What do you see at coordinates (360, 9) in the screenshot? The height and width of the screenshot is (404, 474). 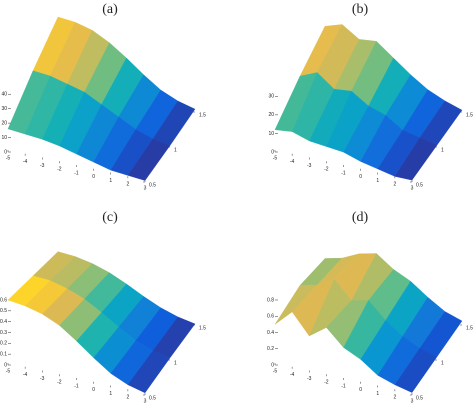 I see `panel-title: (b)` at bounding box center [360, 9].